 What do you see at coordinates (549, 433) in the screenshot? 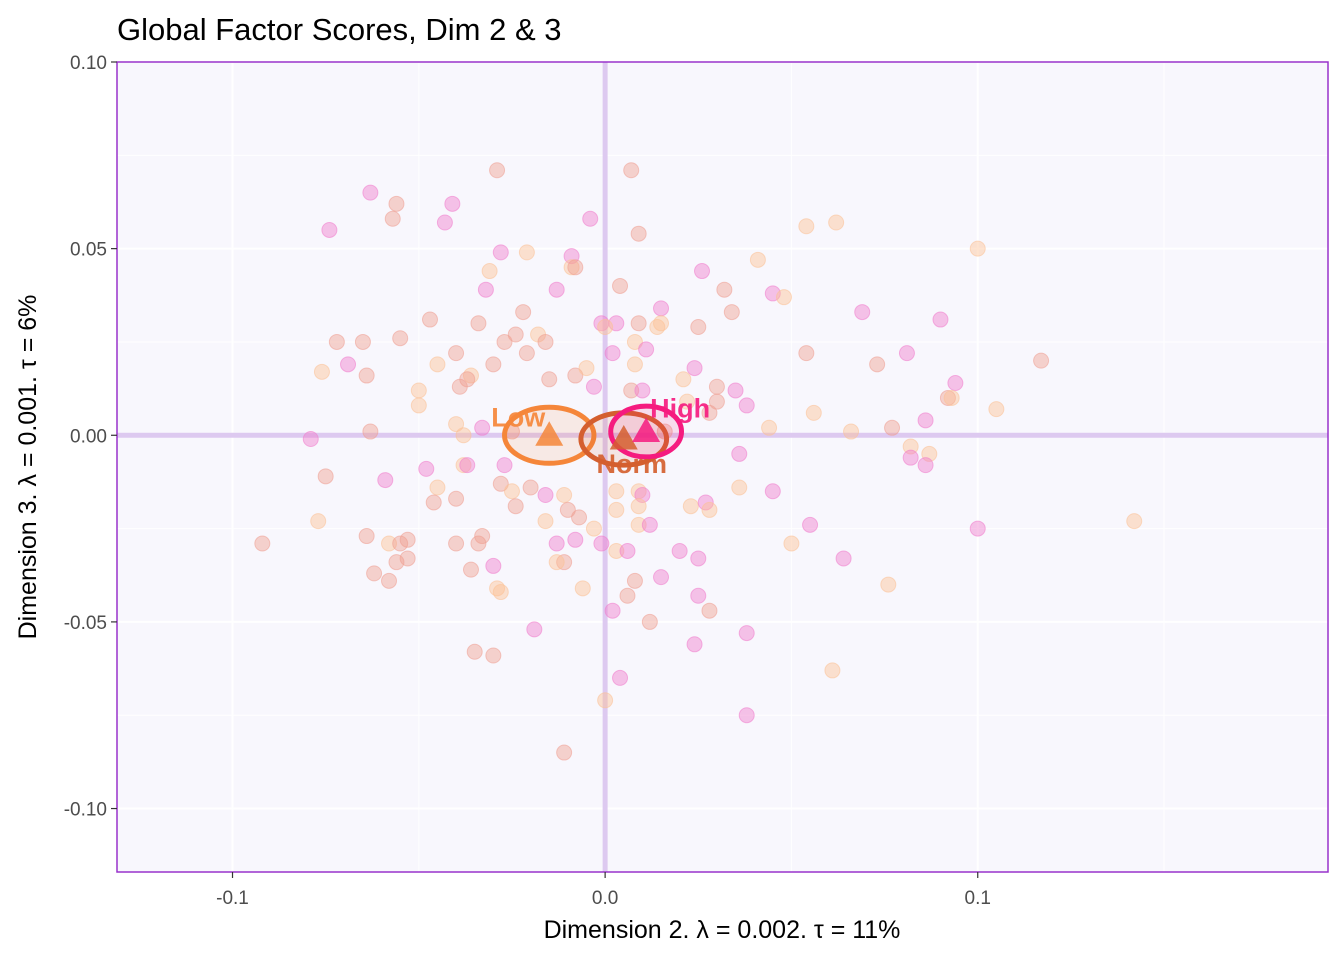
I see `mean-marker-low` at bounding box center [549, 433].